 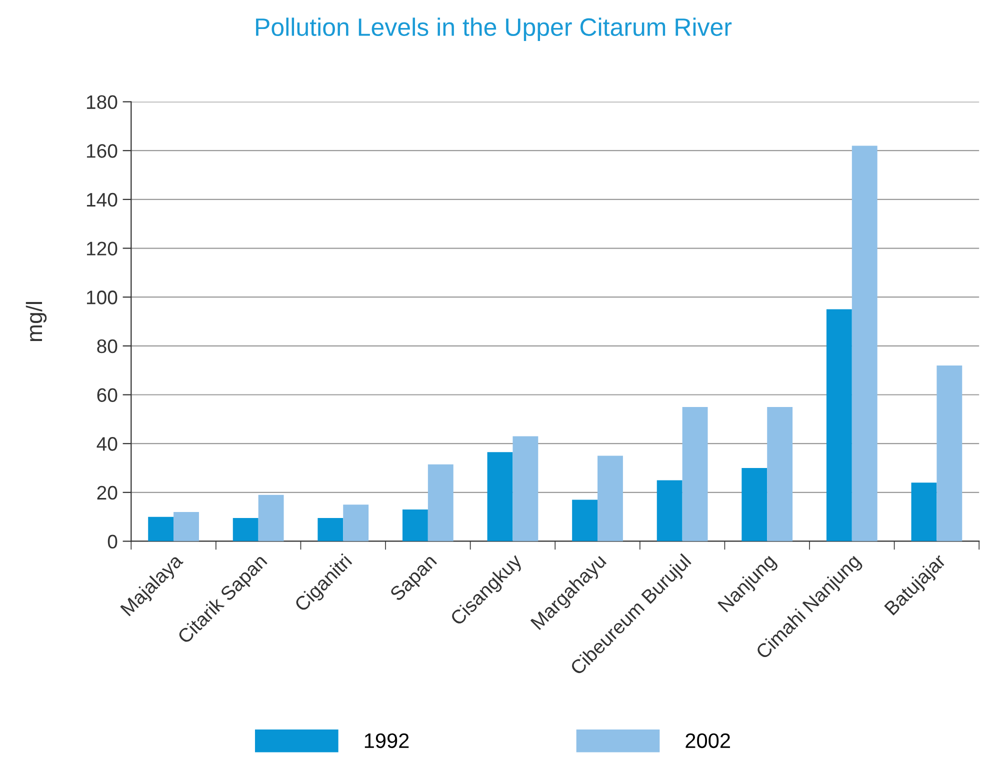 What do you see at coordinates (102, 102) in the screenshot?
I see `y-tick-label: 180` at bounding box center [102, 102].